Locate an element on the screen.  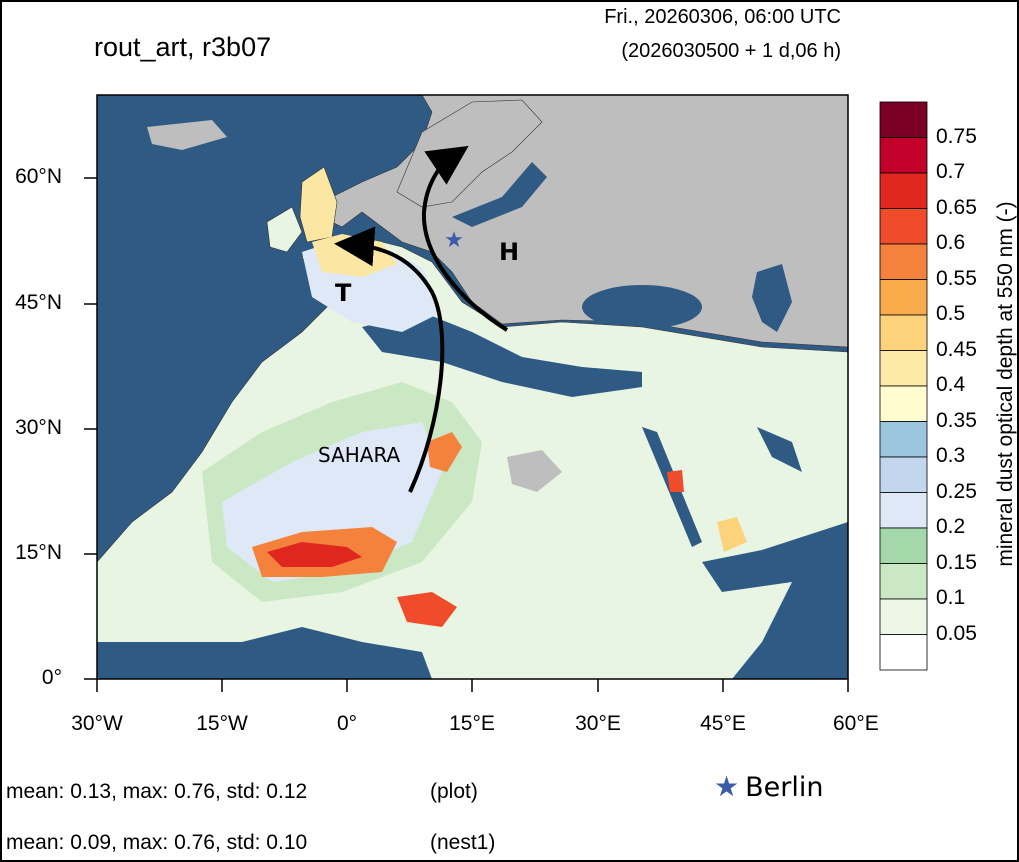
stats-nest-tag: (nest1) is located at coordinates (463, 842).